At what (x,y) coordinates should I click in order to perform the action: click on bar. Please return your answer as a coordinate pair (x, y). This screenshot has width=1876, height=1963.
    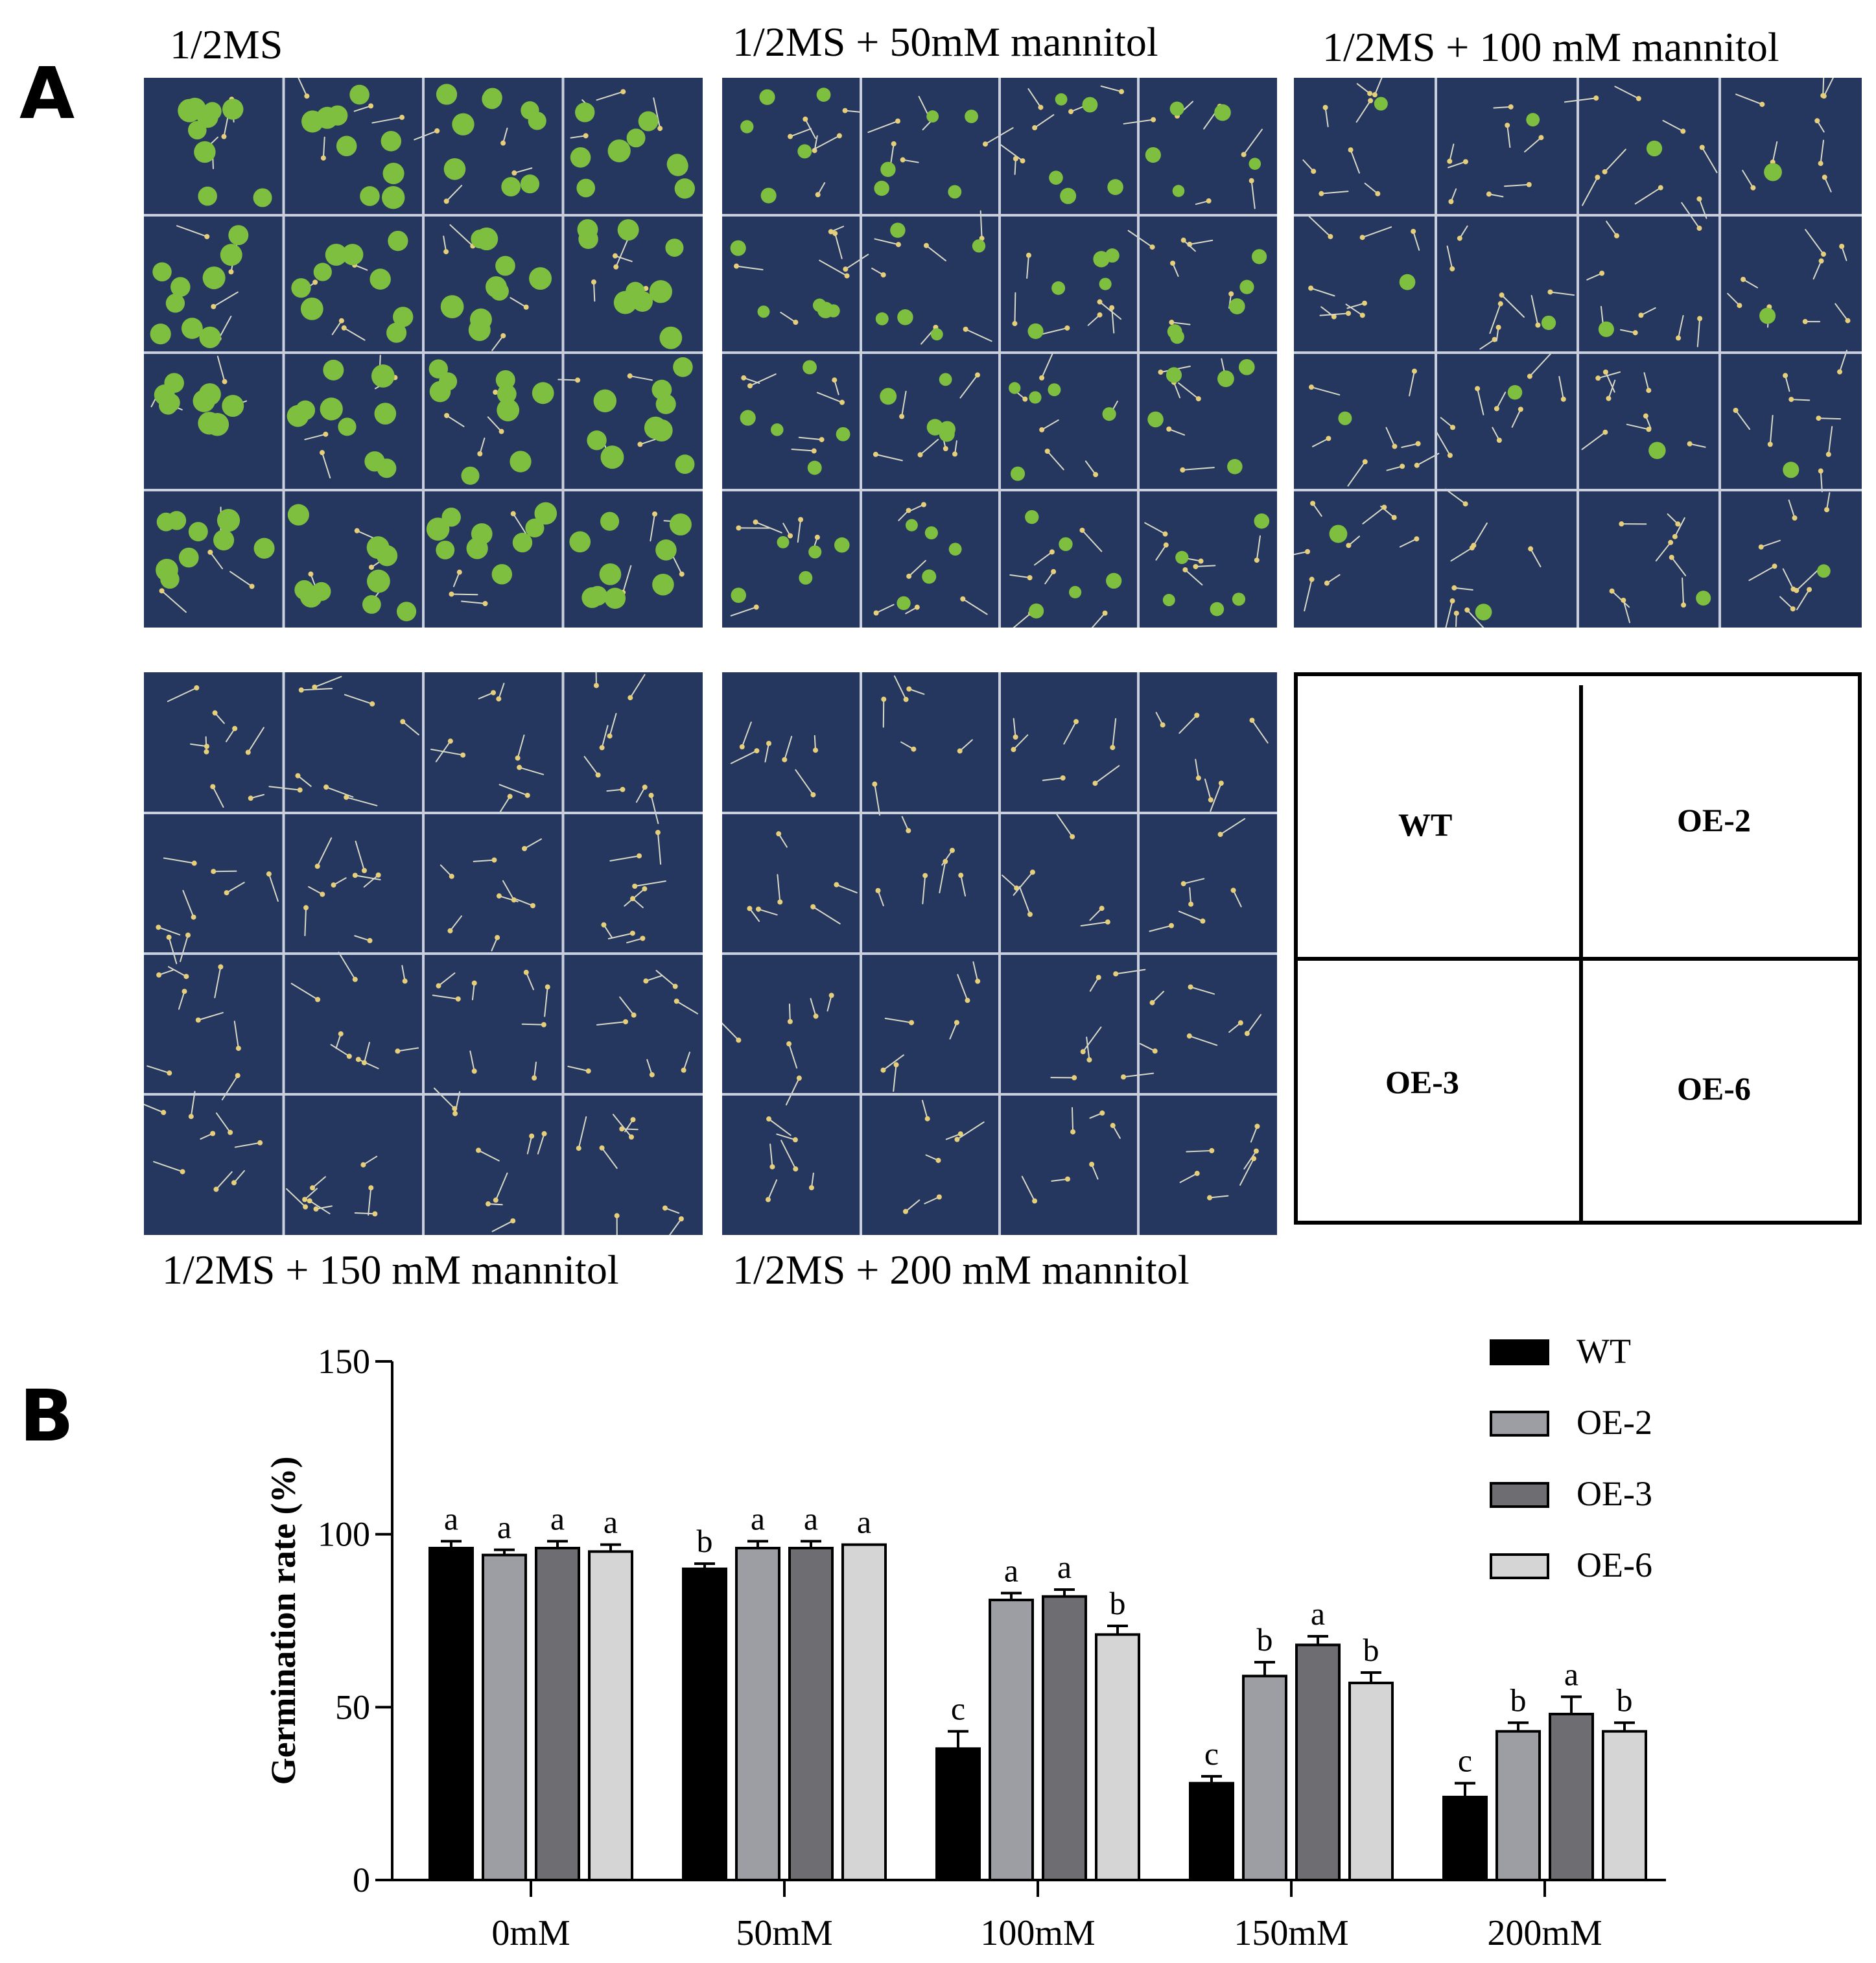
    Looking at the image, I should click on (504, 1718).